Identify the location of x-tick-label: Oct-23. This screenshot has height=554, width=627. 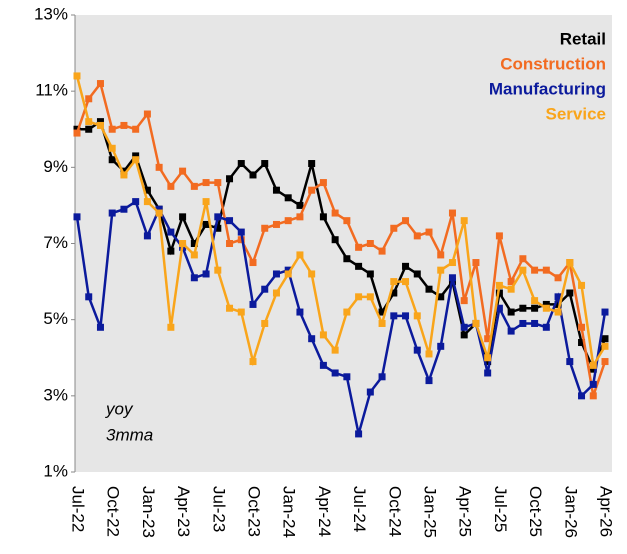
(254, 511).